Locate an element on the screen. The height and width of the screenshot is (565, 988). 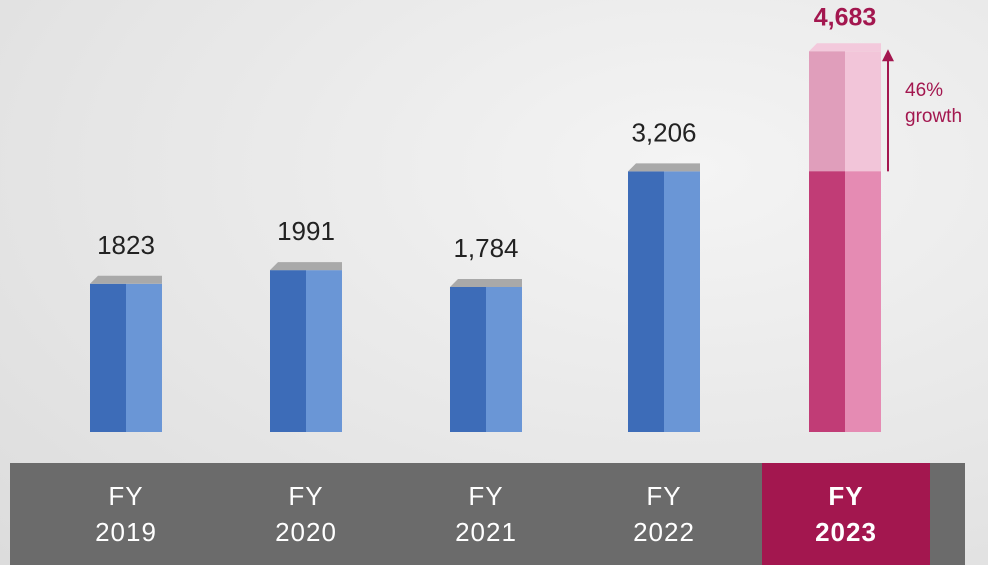
category-cell: FY 2022 is located at coordinates (664, 514).